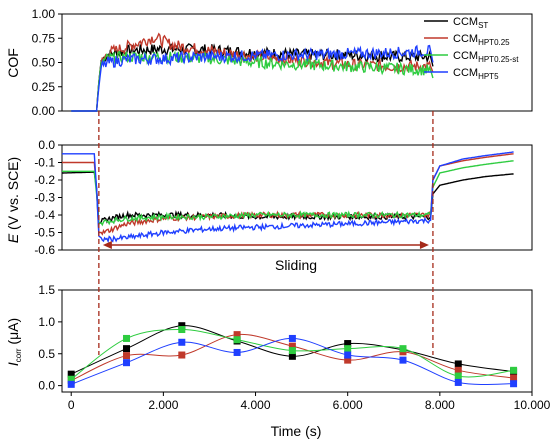 Image resolution: width=550 pixels, height=443 pixels. What do you see at coordinates (440, 405) in the screenshot?
I see `x-tick-label: 8.000` at bounding box center [440, 405].